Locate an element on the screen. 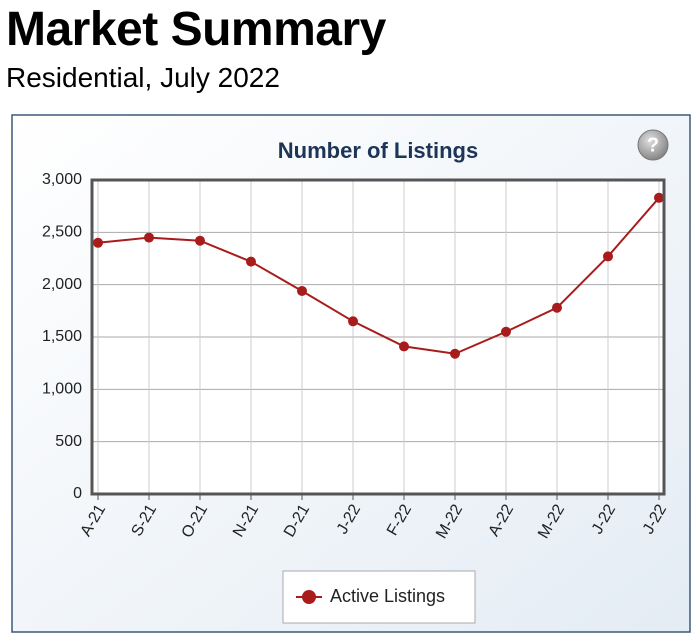 Image resolution: width=698 pixels, height=642 pixels. chart-title: Number of Listings is located at coordinates (378, 150).